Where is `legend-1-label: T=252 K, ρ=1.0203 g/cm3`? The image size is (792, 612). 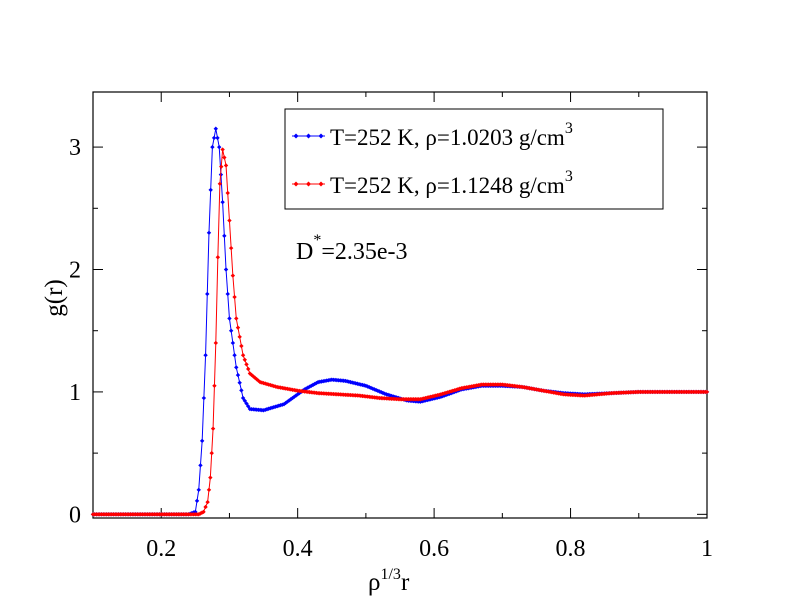
legend-1-label: T=252 K, ρ=1.0203 g/cm3 is located at coordinates (451, 135).